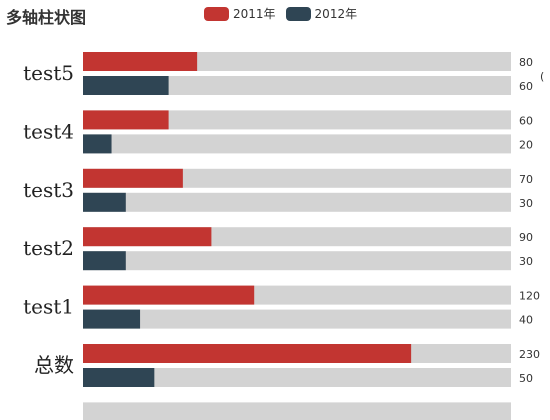  What do you see at coordinates (46, 17) in the screenshot?
I see `chart-title: 多轴柱状图` at bounding box center [46, 17].